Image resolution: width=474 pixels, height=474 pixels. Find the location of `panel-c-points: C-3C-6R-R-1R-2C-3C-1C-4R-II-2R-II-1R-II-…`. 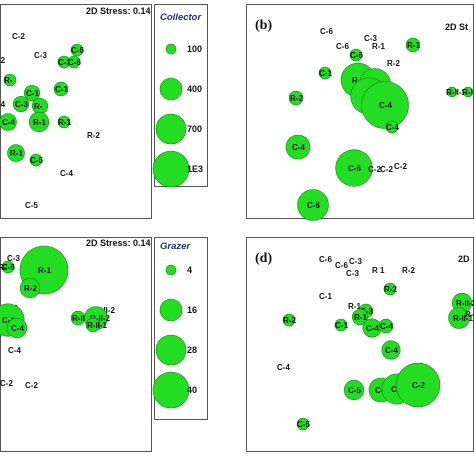

panel-c-points: C-3C-6R-R-1R-2C-3C-1C-4R-II-2R-II-1R-II-… is located at coordinates (58, 317).